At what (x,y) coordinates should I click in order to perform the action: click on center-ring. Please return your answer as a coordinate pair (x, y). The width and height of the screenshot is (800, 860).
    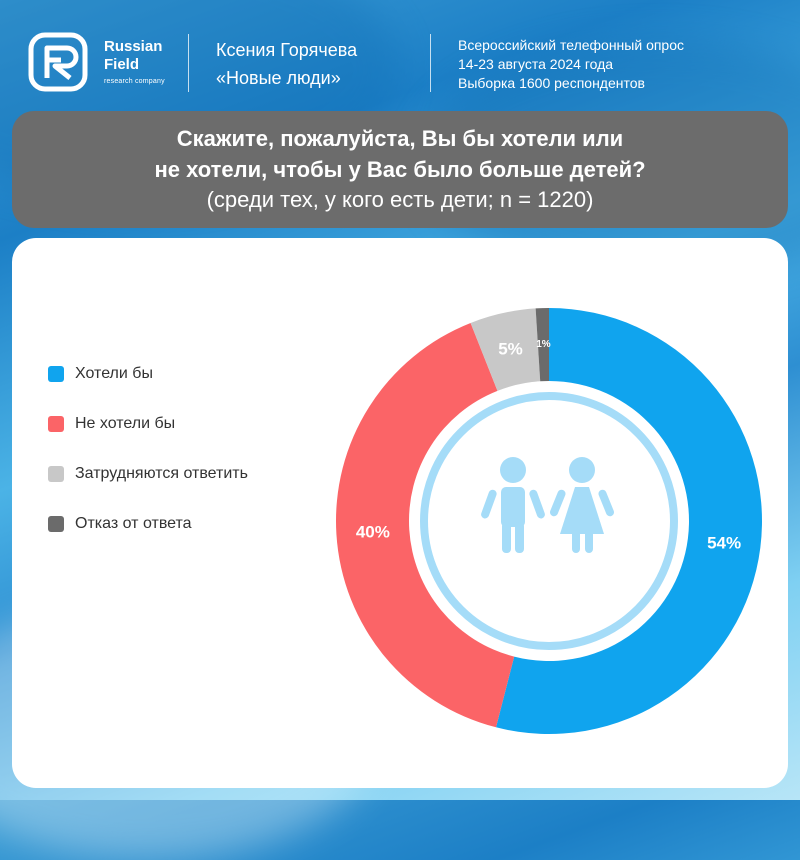
    Looking at the image, I should click on (549, 521).